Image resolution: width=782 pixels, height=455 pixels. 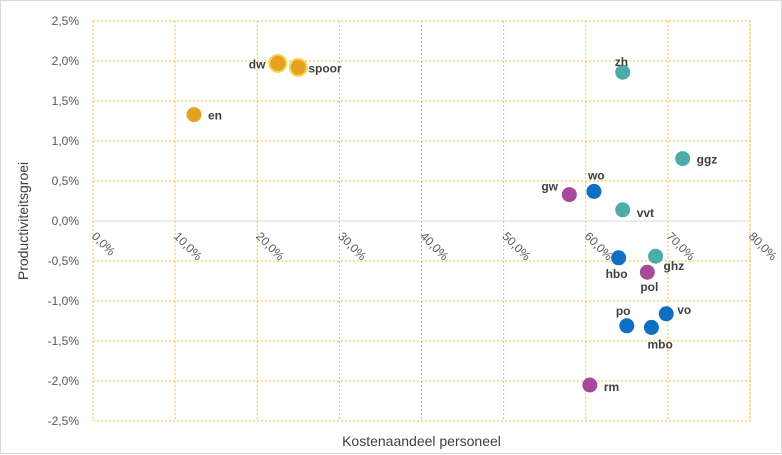 What do you see at coordinates (763, 246) in the screenshot?
I see `x-tick-label: 80,0%` at bounding box center [763, 246].